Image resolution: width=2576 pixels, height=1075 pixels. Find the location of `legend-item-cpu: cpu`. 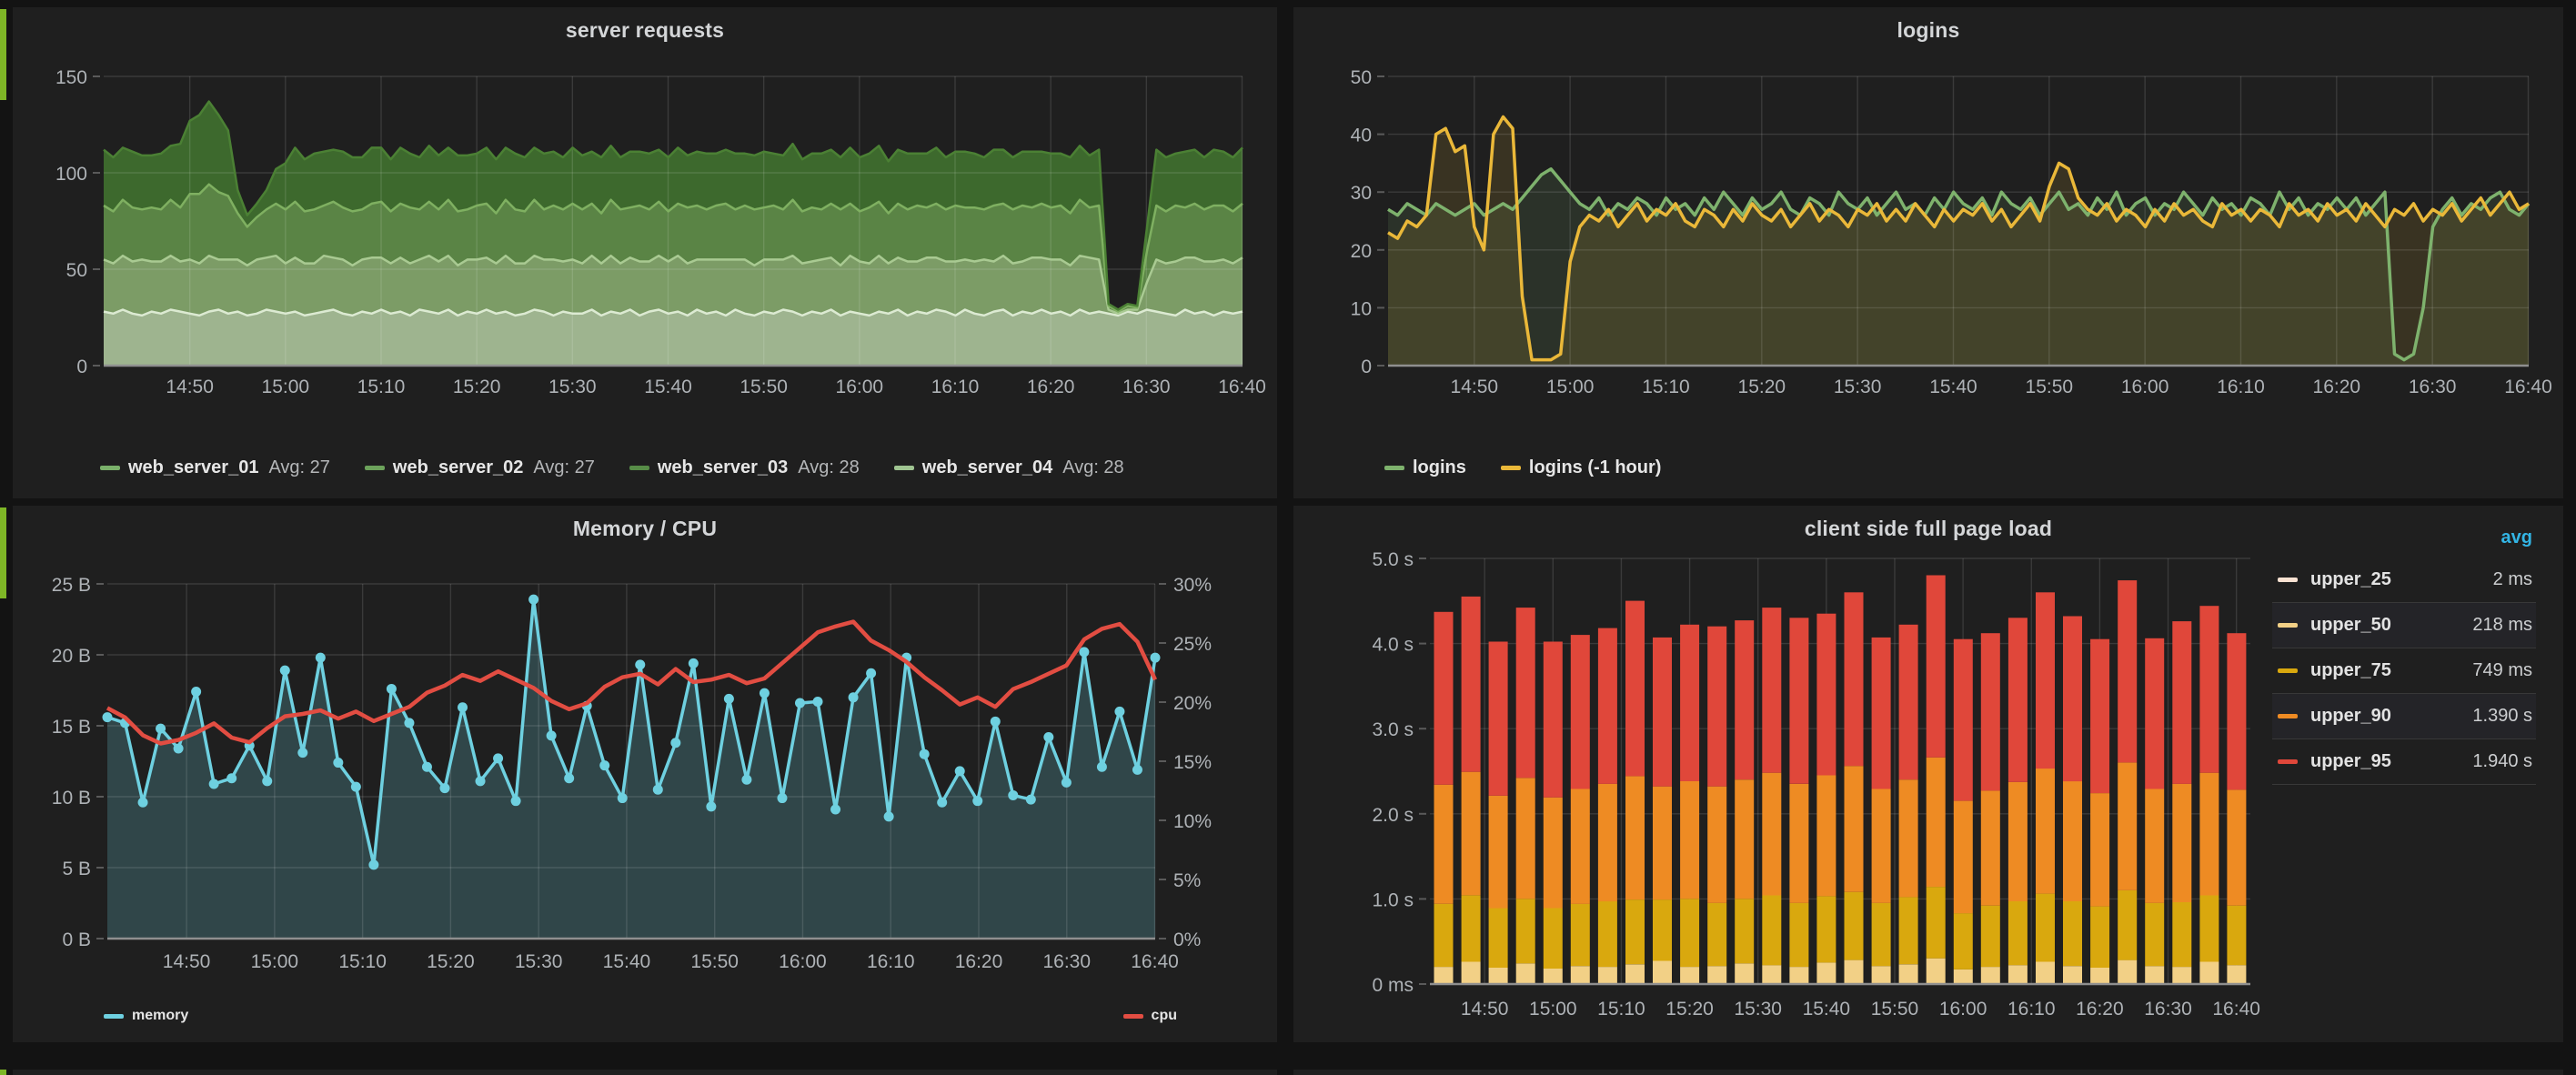

legend-item-cpu: cpu is located at coordinates (1149, 1016).